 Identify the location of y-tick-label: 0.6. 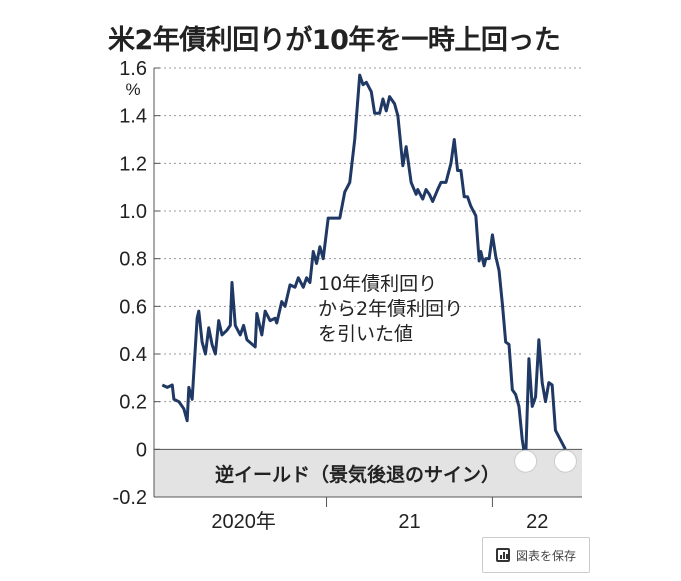
(133, 307).